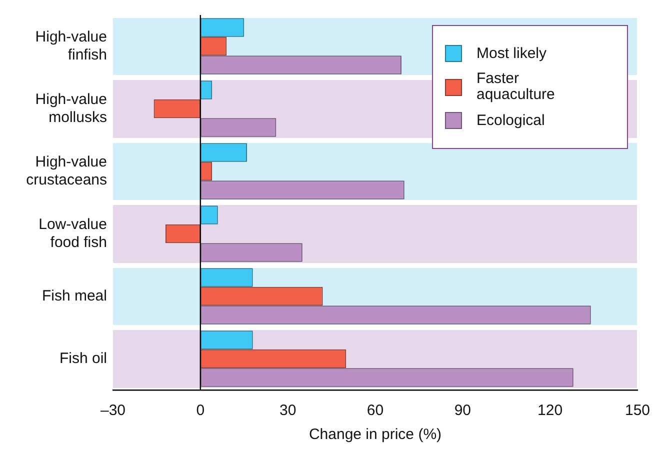 The width and height of the screenshot is (654, 452). Describe the element at coordinates (511, 53) in the screenshot. I see `legend-label: Most likely` at that location.